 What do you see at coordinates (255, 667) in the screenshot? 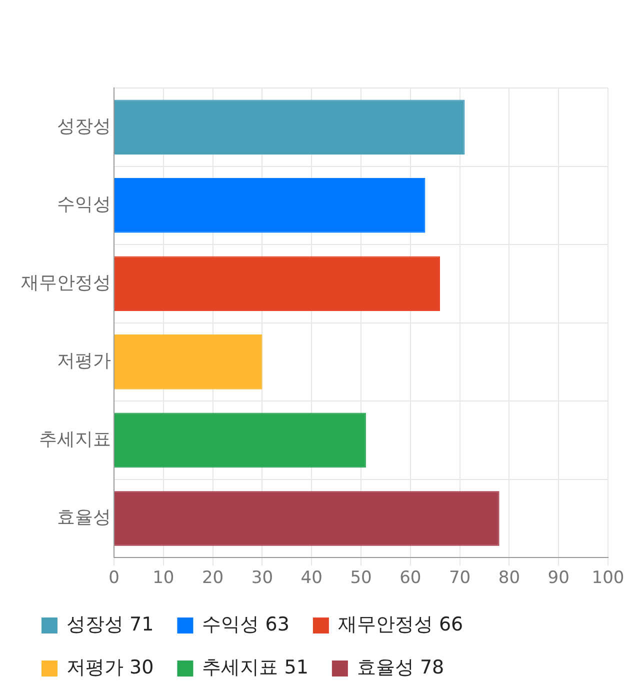
I see `legend-label: 추세지표 51` at bounding box center [255, 667].